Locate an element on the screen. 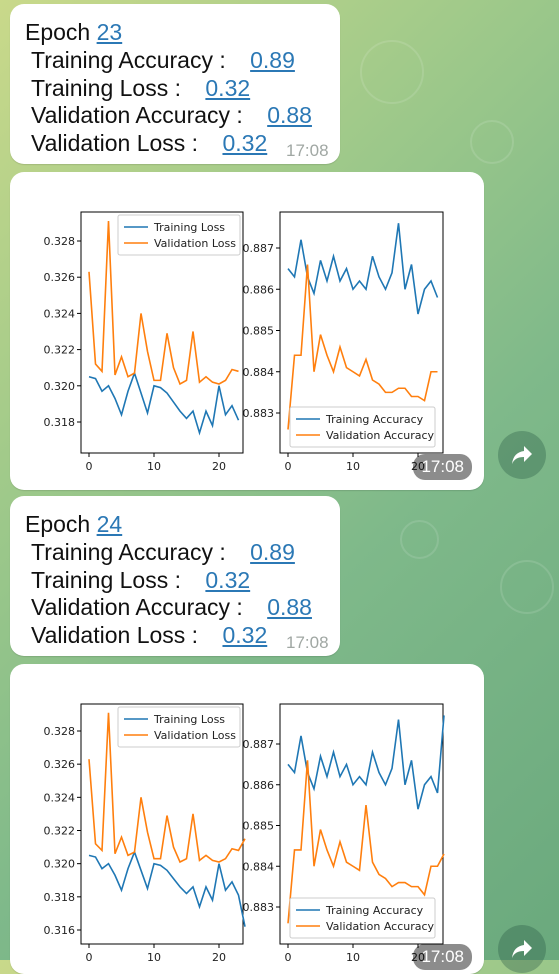 Image resolution: width=559 pixels, height=974 pixels. training-accuracy-line: Training Accuracy : 0.89 is located at coordinates (163, 60).